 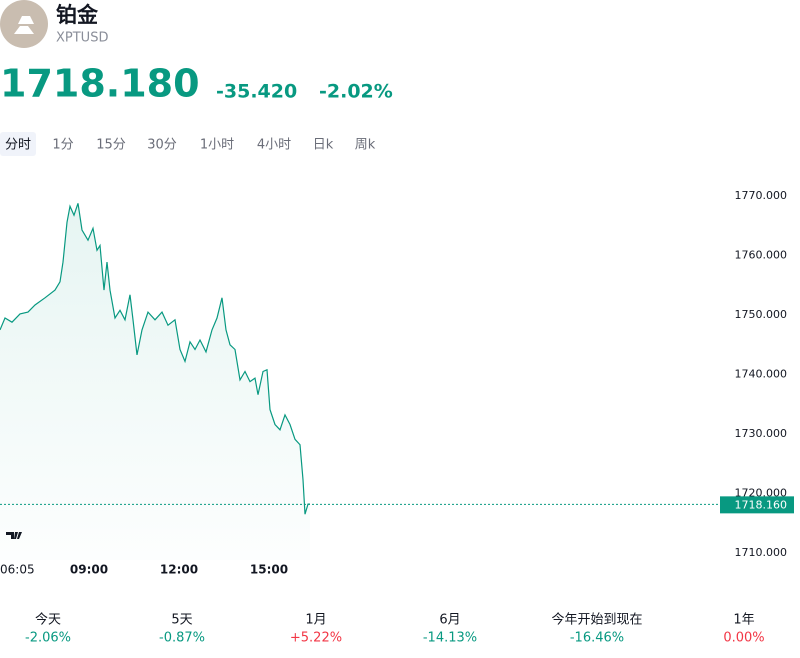 What do you see at coordinates (761, 374) in the screenshot?
I see `y-tick-label: 1740.000` at bounding box center [761, 374].